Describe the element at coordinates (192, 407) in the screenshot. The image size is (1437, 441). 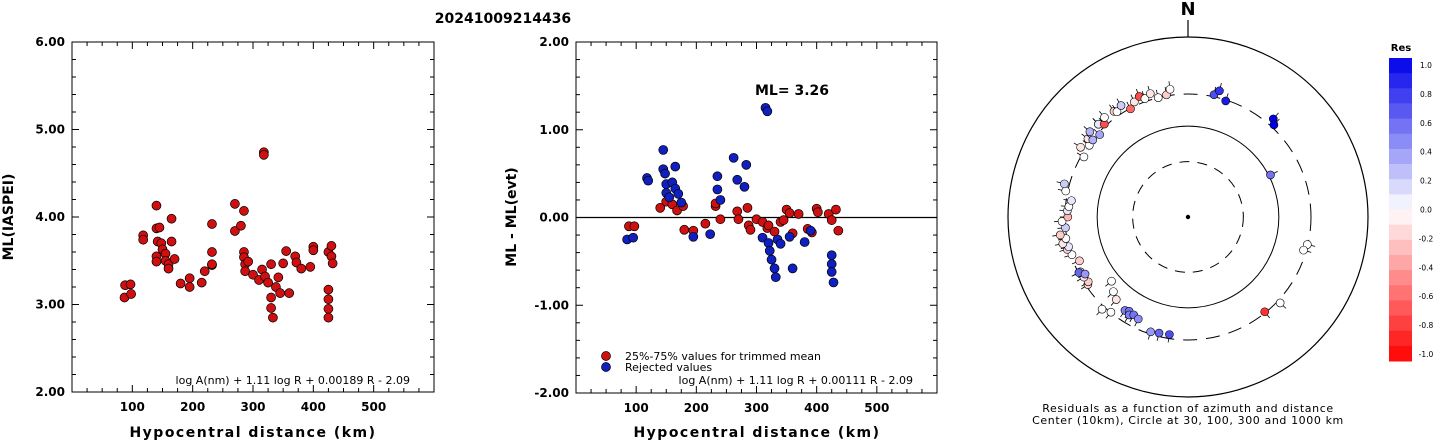
I see `magnitude-x-tick-label: 200` at that location.